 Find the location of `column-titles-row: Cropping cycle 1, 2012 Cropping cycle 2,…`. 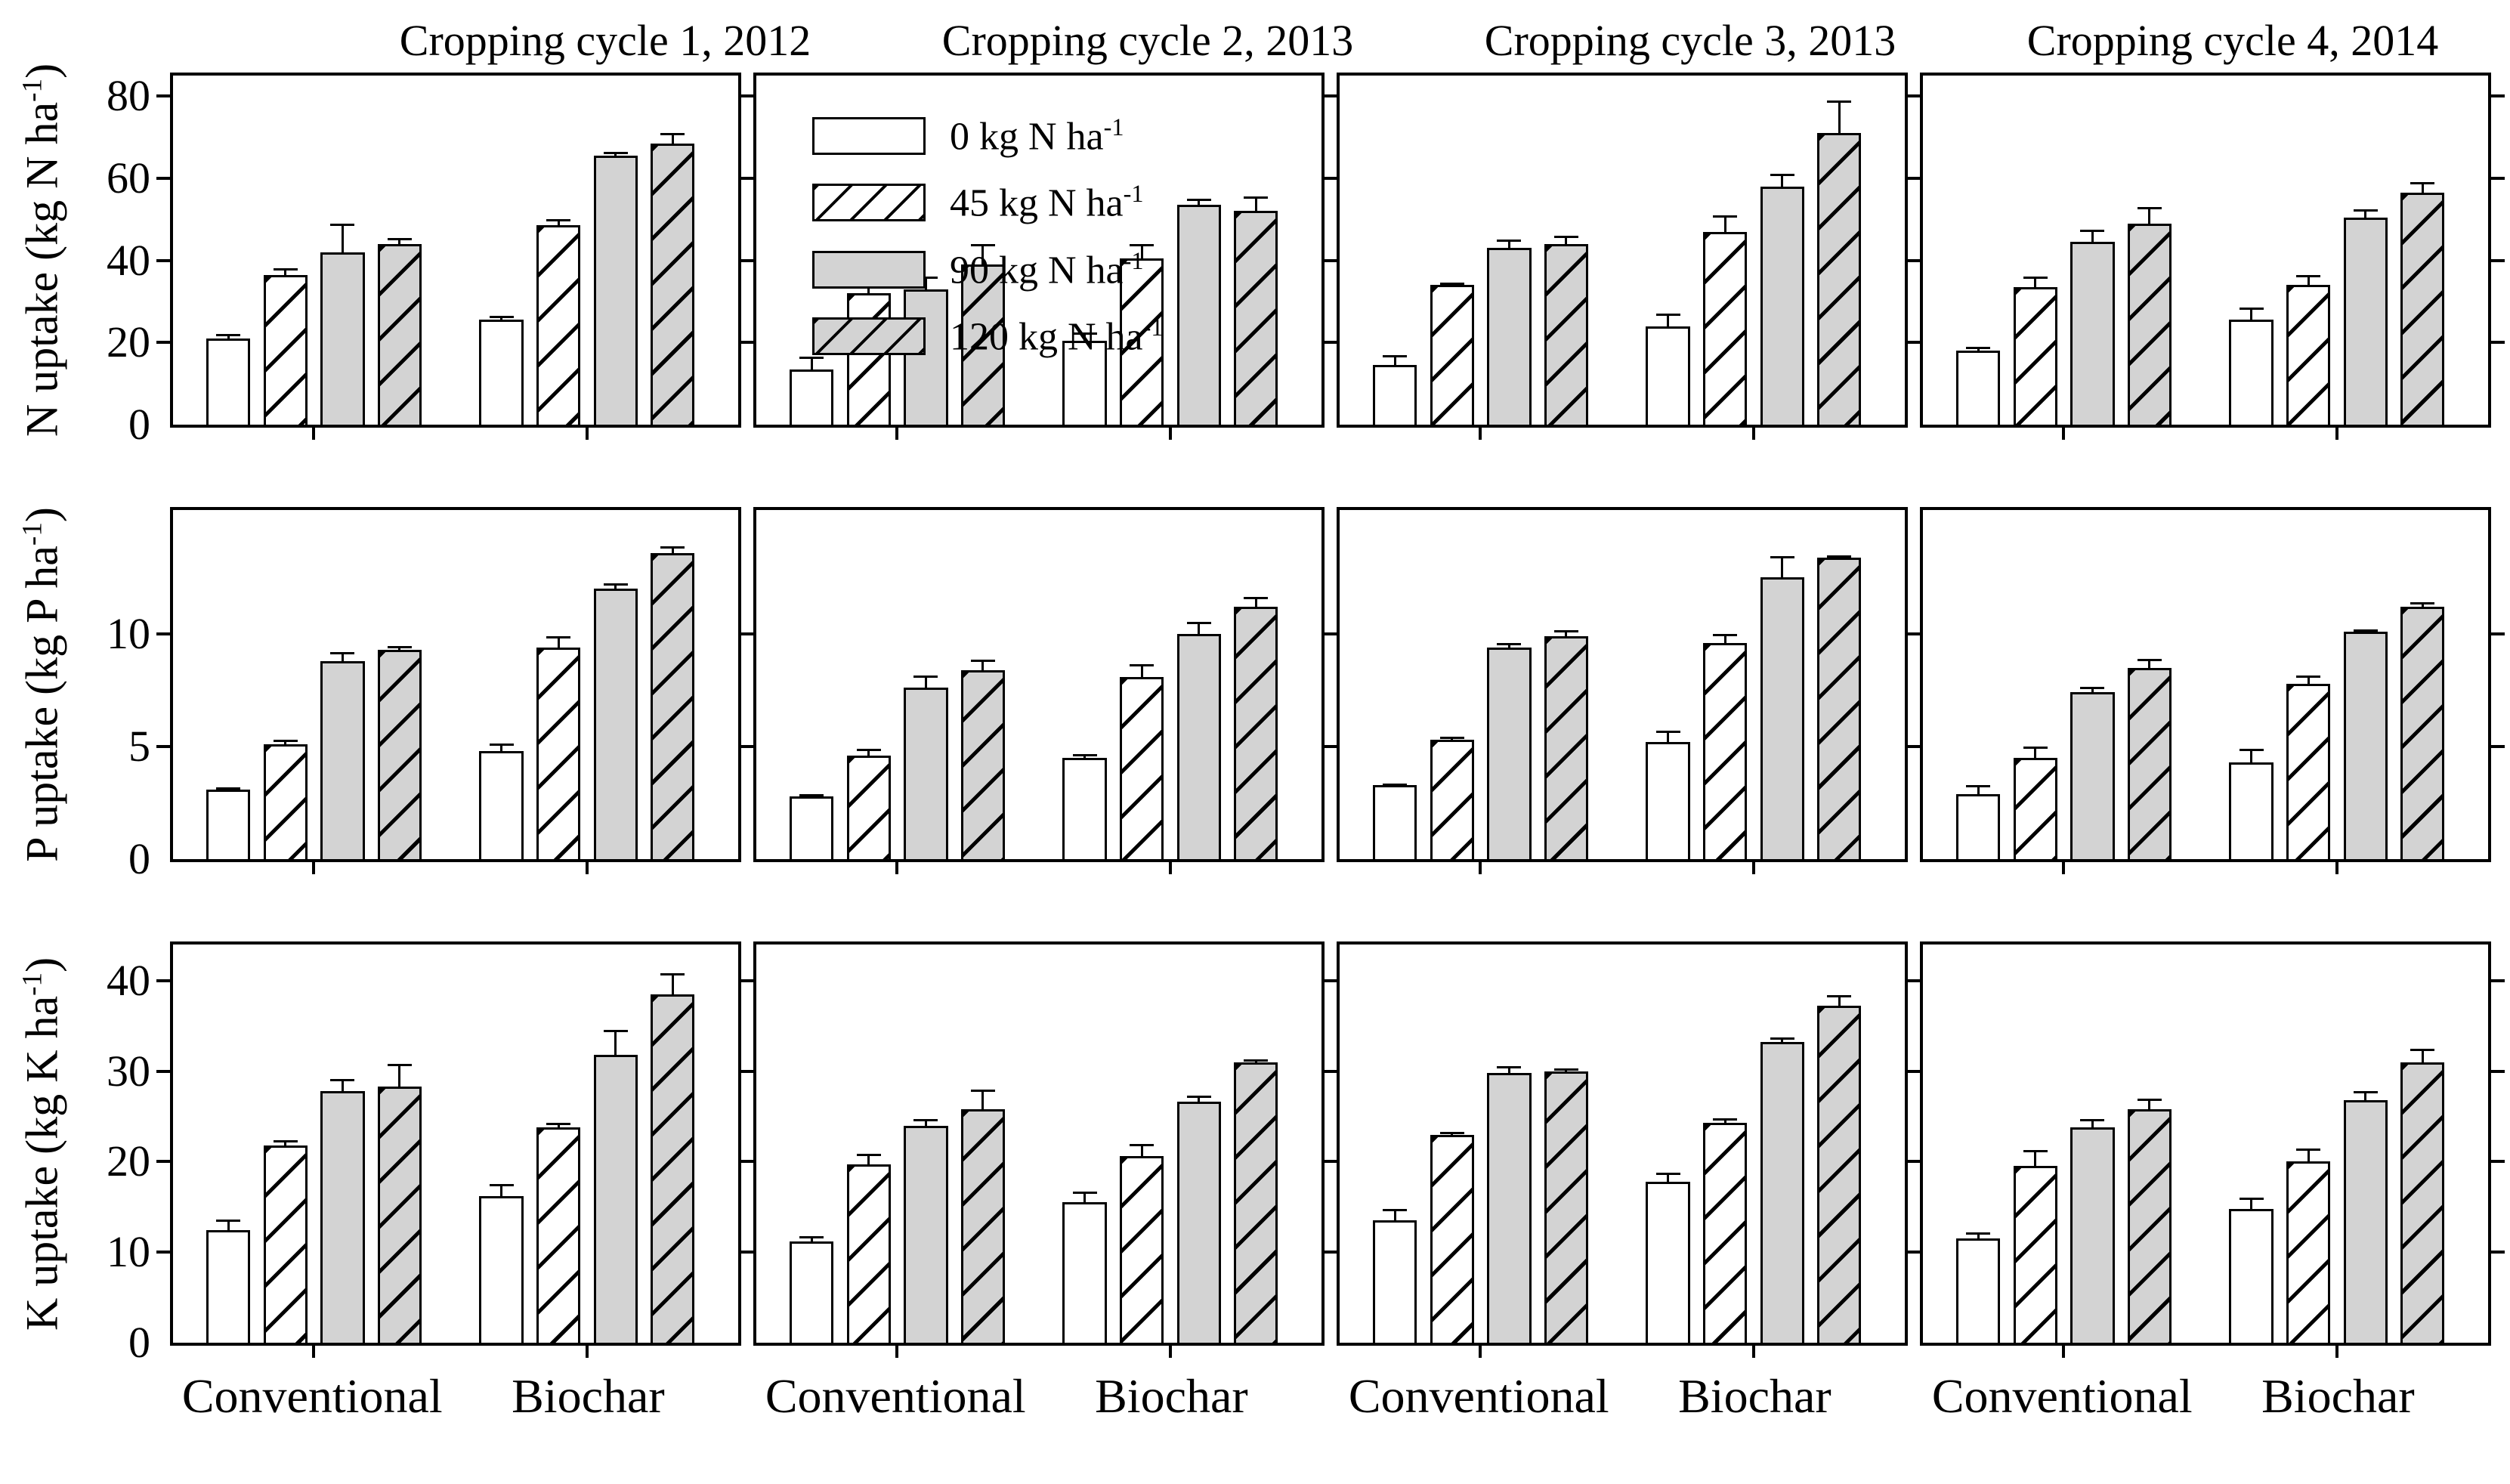

column-titles-row: Cropping cycle 1, 2012 Cropping cycle 2,… is located at coordinates (1340, 40).